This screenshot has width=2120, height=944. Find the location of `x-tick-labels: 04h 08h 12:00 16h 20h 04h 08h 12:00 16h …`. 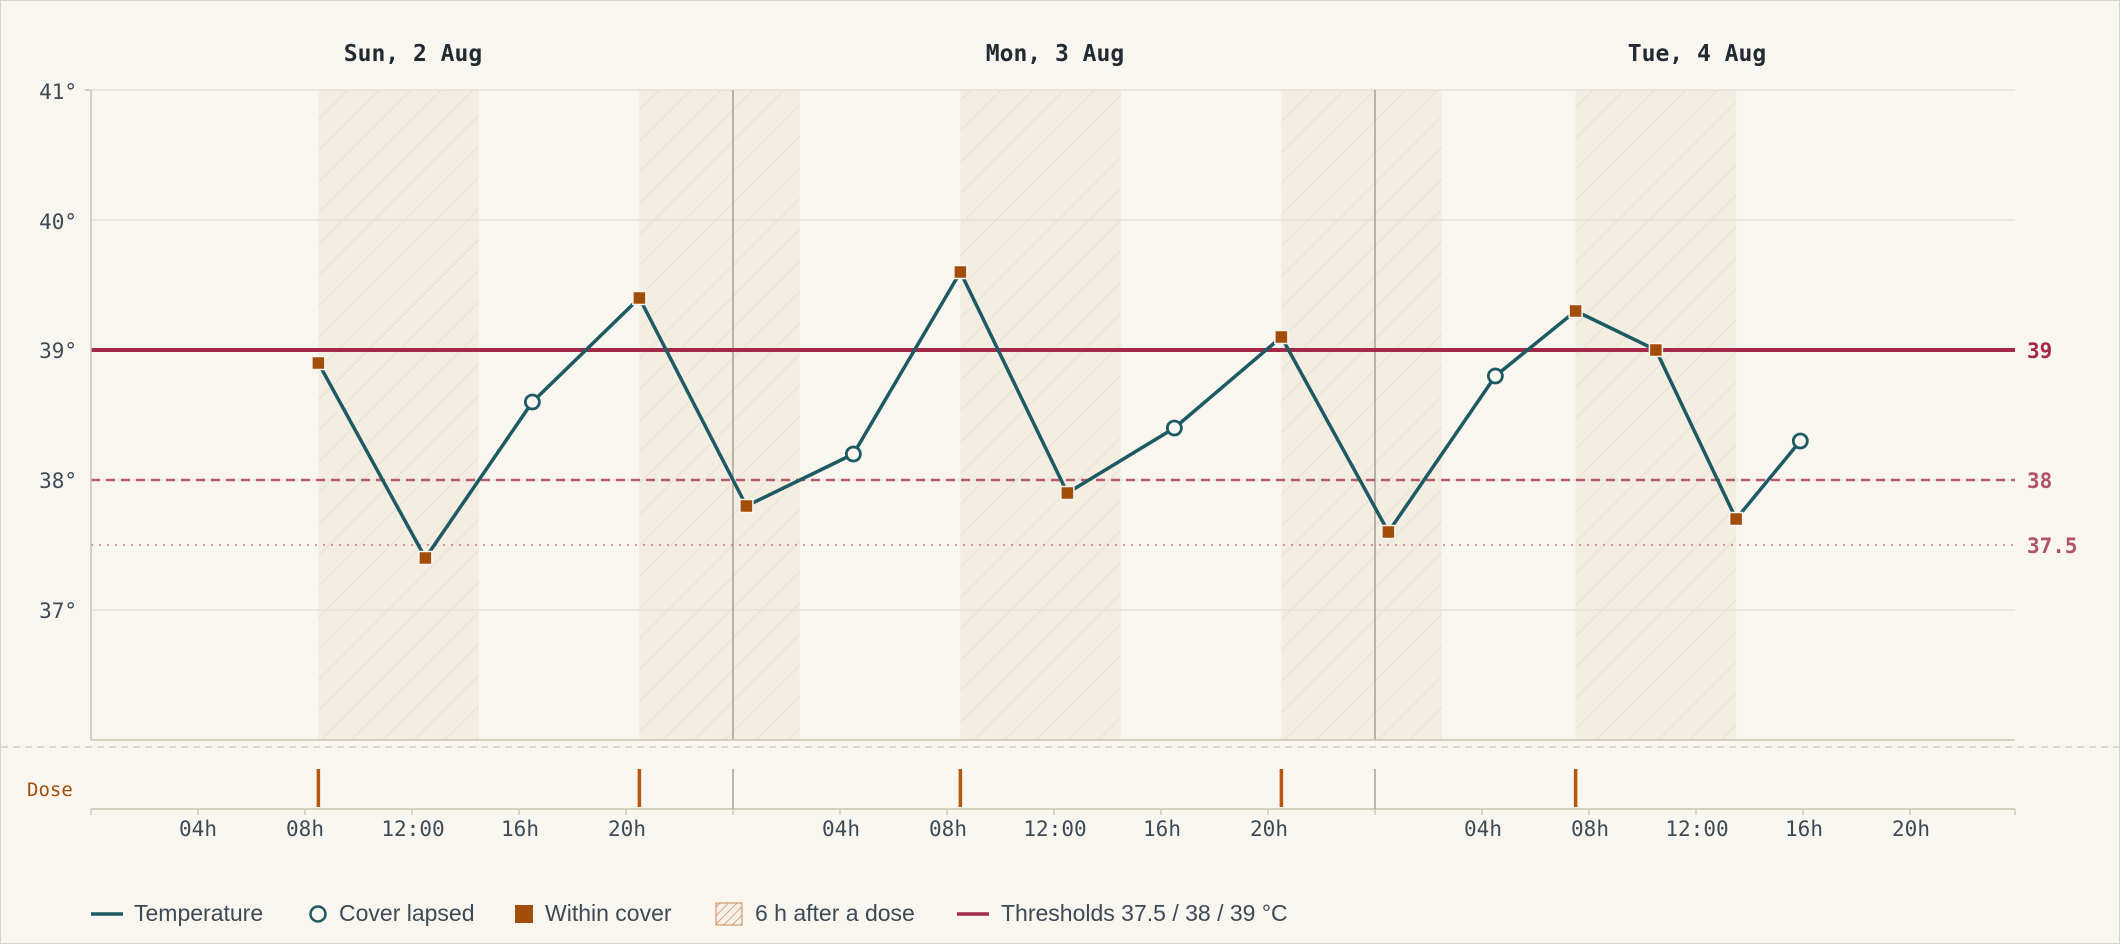

x-tick-labels: 04h 08h 12:00 16h 20h 04h 08h 12:00 16h … is located at coordinates (1054, 829).